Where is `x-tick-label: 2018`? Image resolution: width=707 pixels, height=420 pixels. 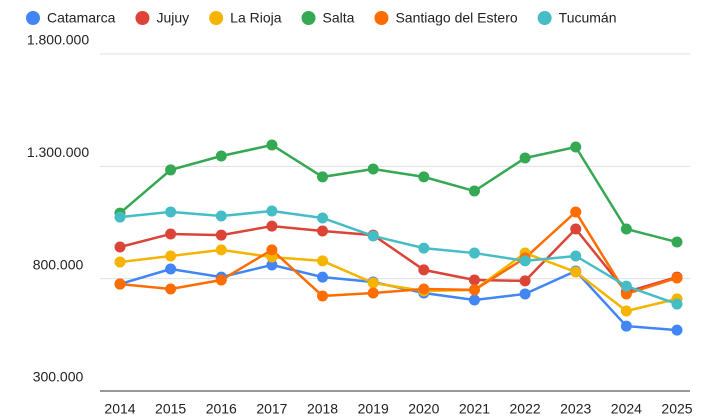
x-tick-label: 2018 is located at coordinates (322, 409).